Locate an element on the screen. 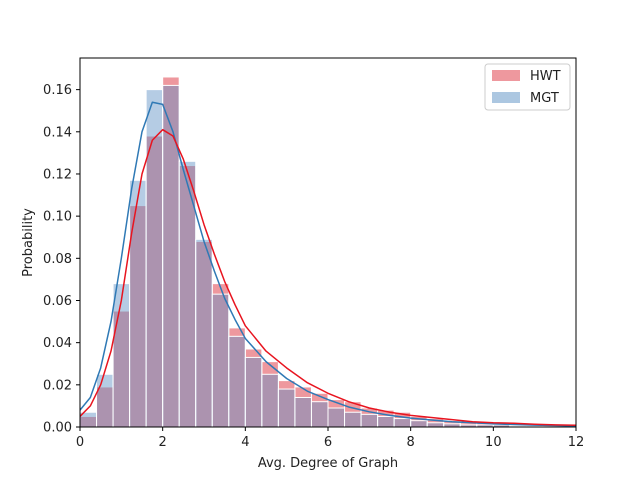  x-tick-label: 0 is located at coordinates (80, 442).